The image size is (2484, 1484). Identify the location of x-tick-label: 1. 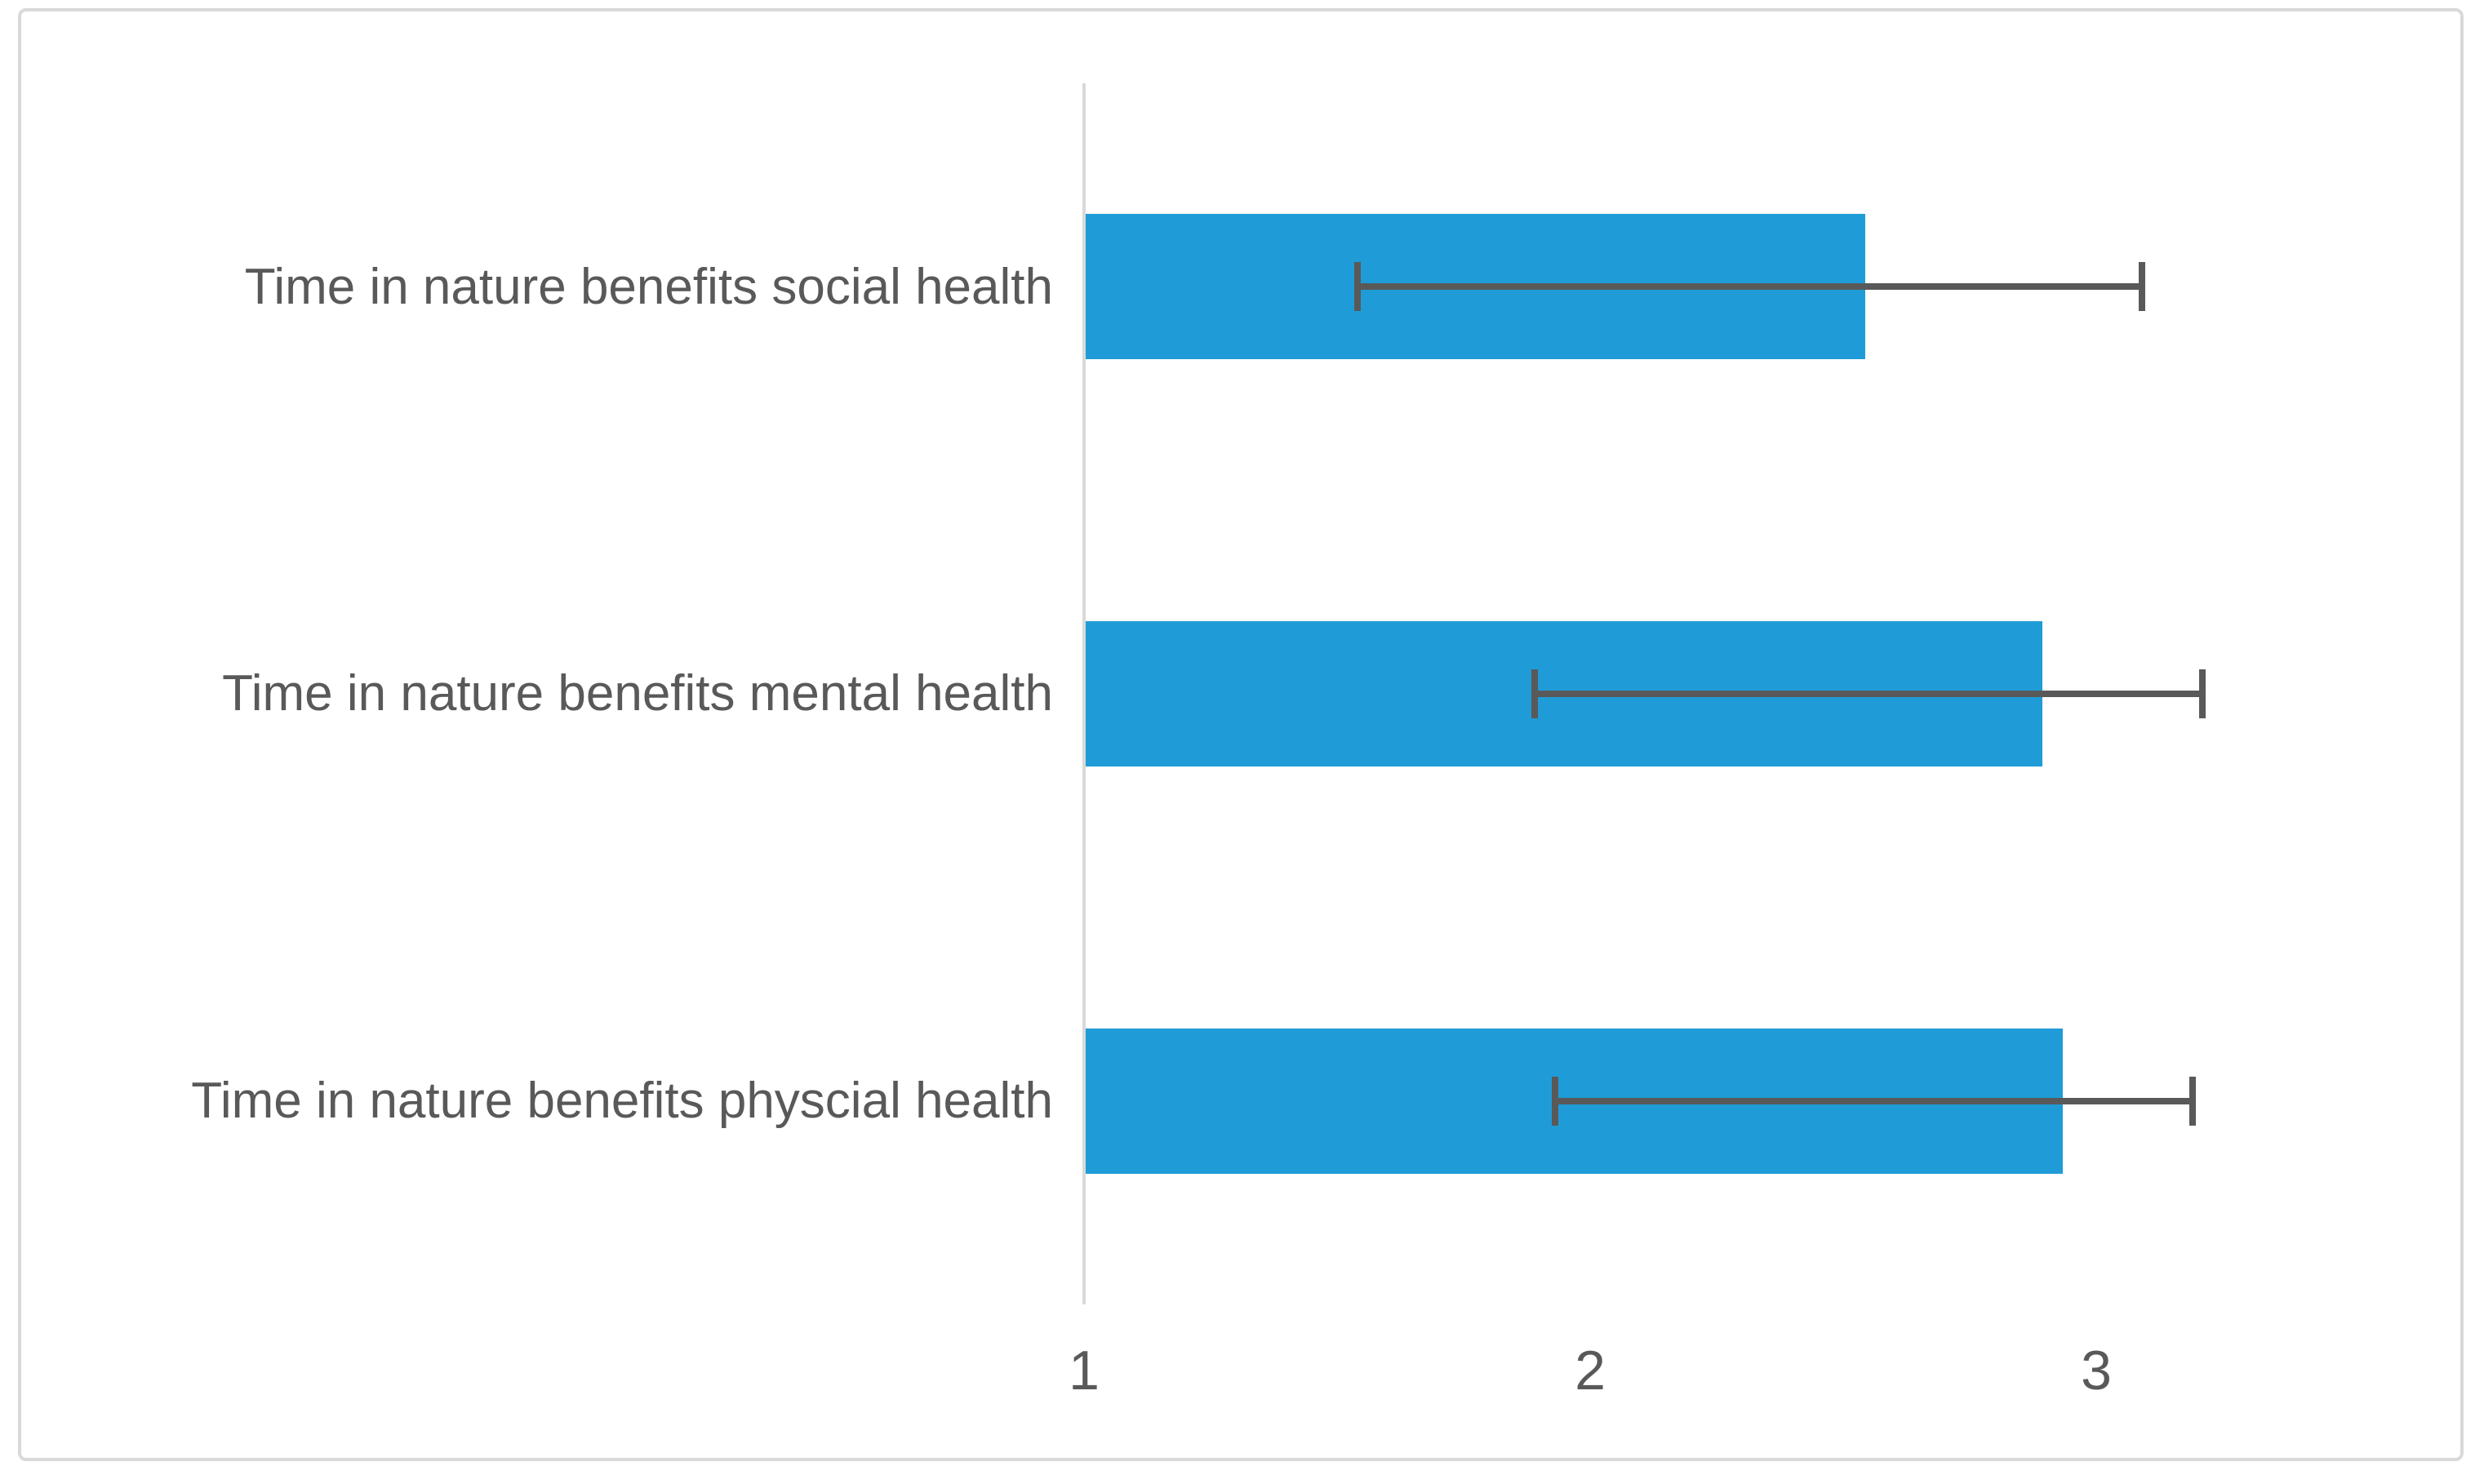
(1084, 1371).